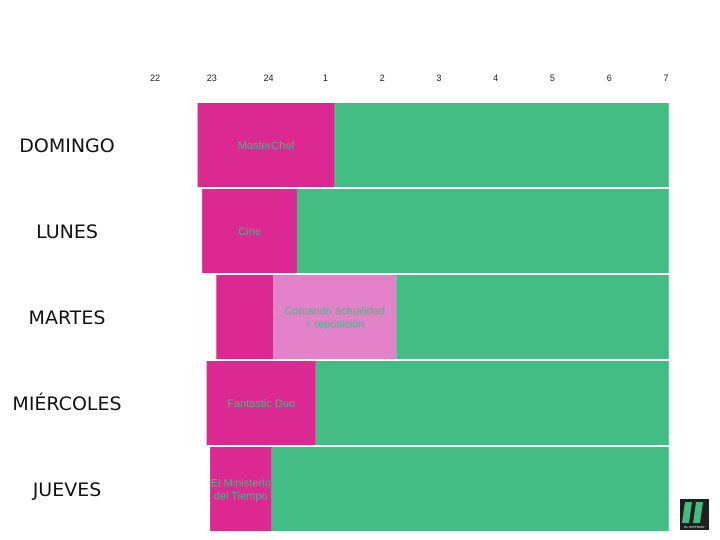 The height and width of the screenshot is (540, 720). Describe the element at coordinates (66, 403) in the screenshot. I see `day-label: MIÉRCOLES` at that location.